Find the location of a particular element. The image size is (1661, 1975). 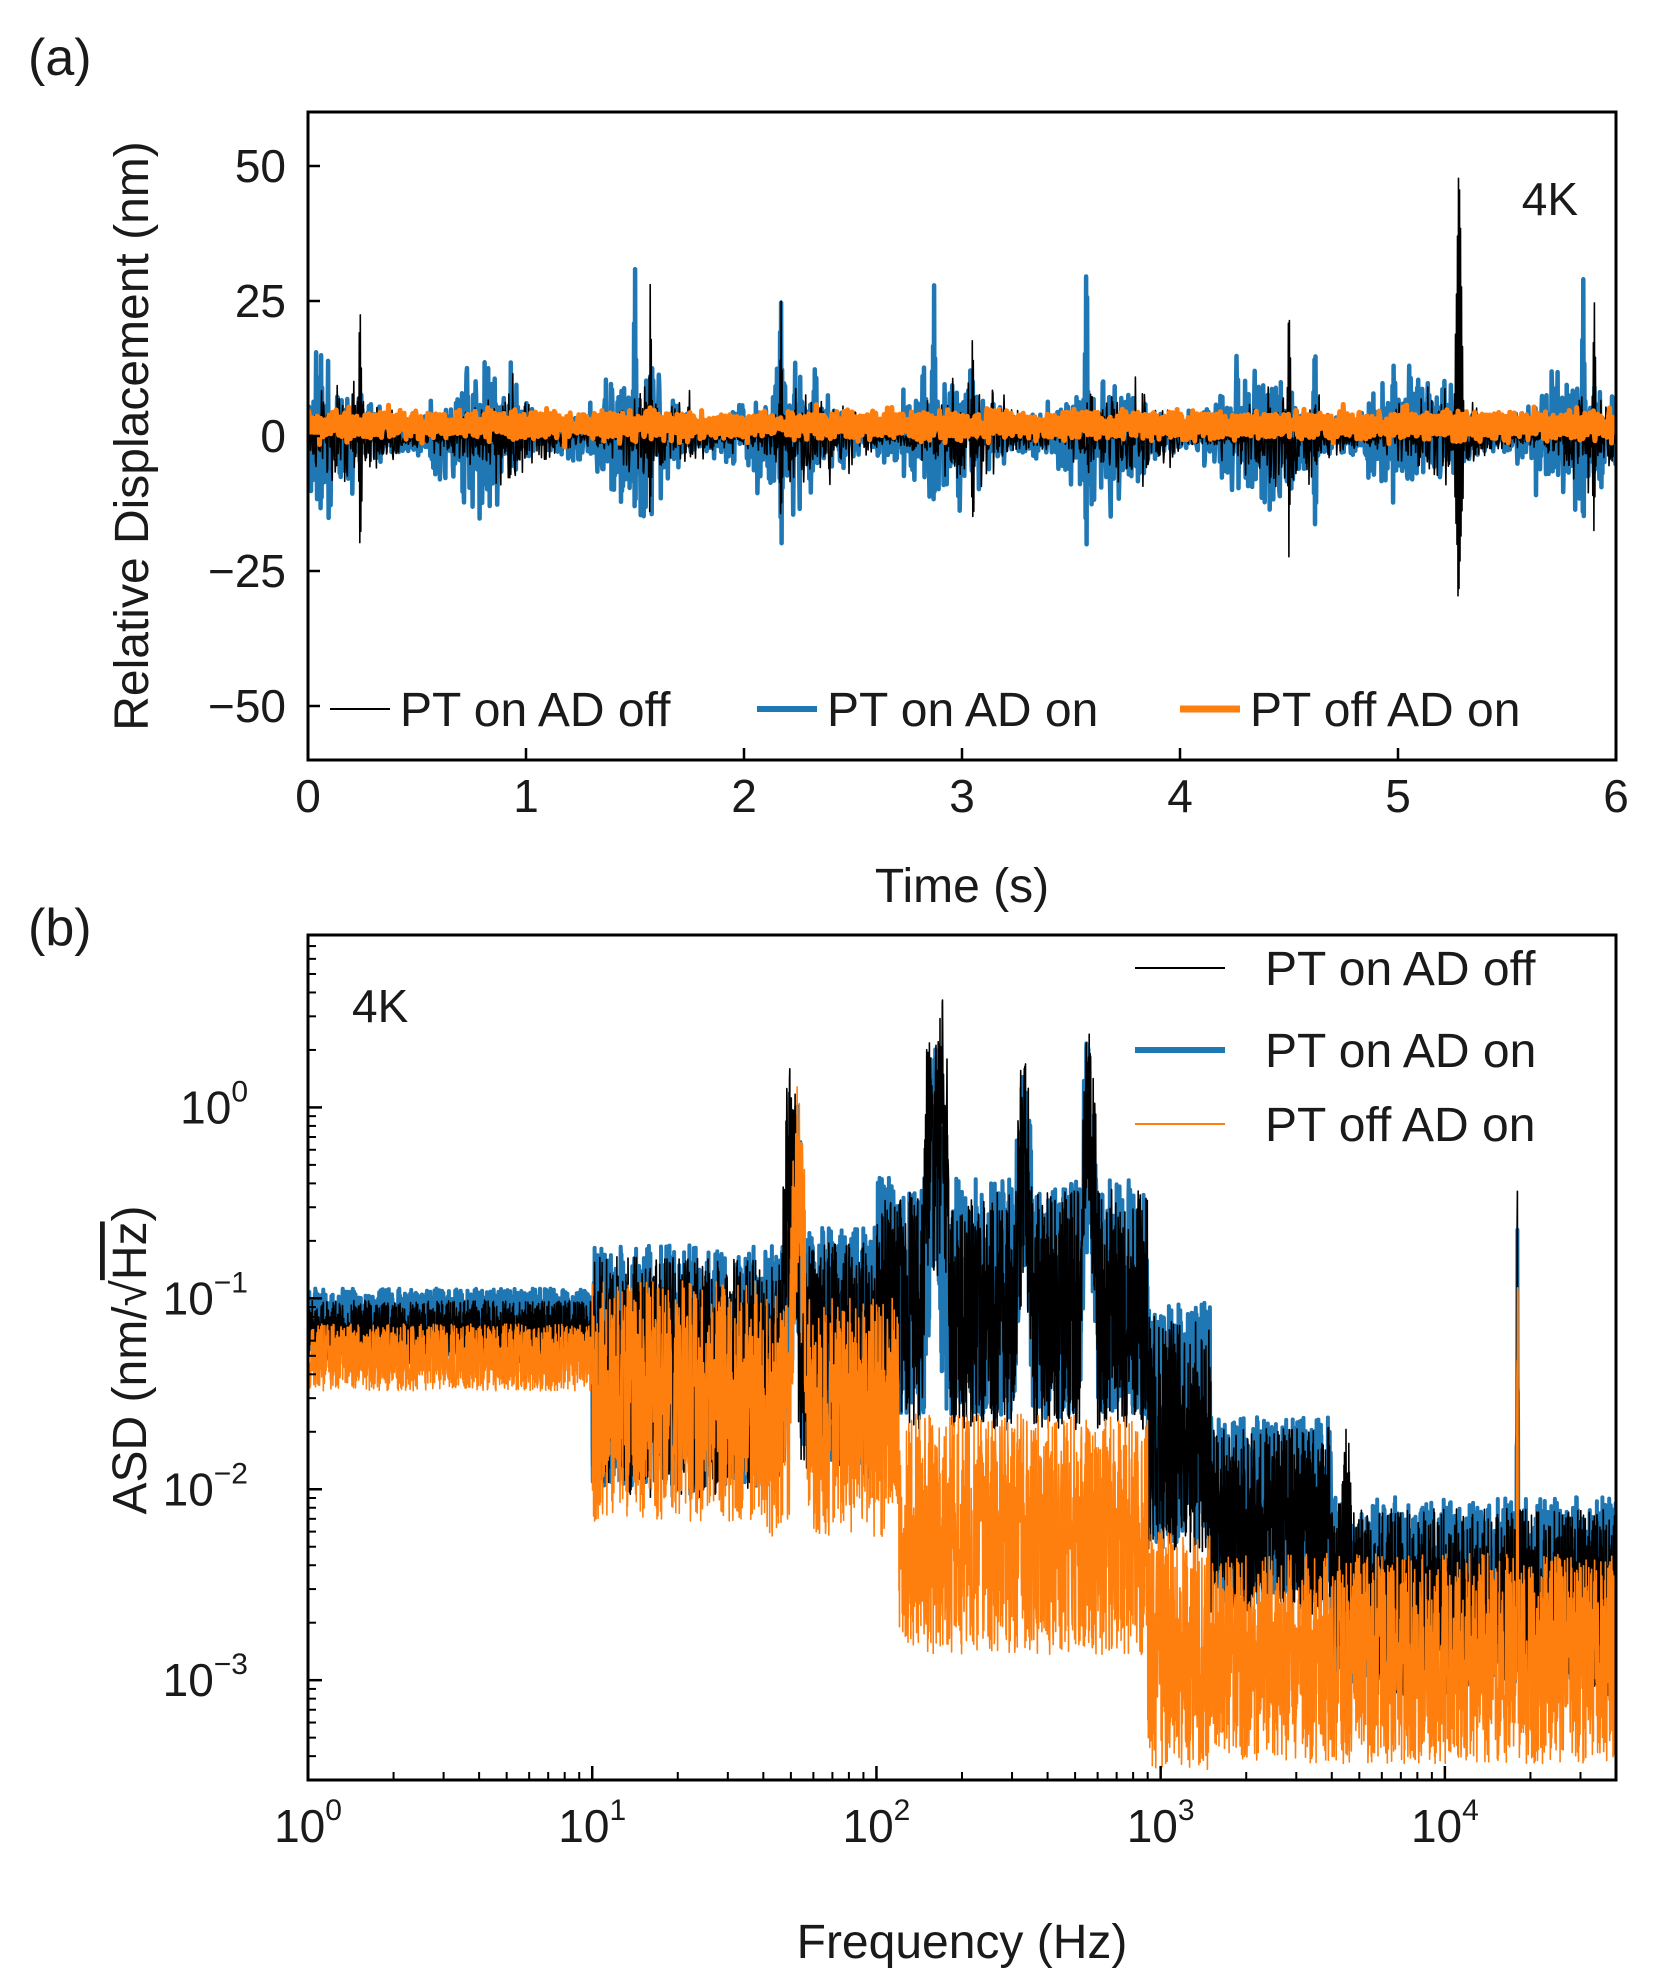

chart-a-legend: PT on AD off PT on AD on PT off AD on is located at coordinates (925, 710).